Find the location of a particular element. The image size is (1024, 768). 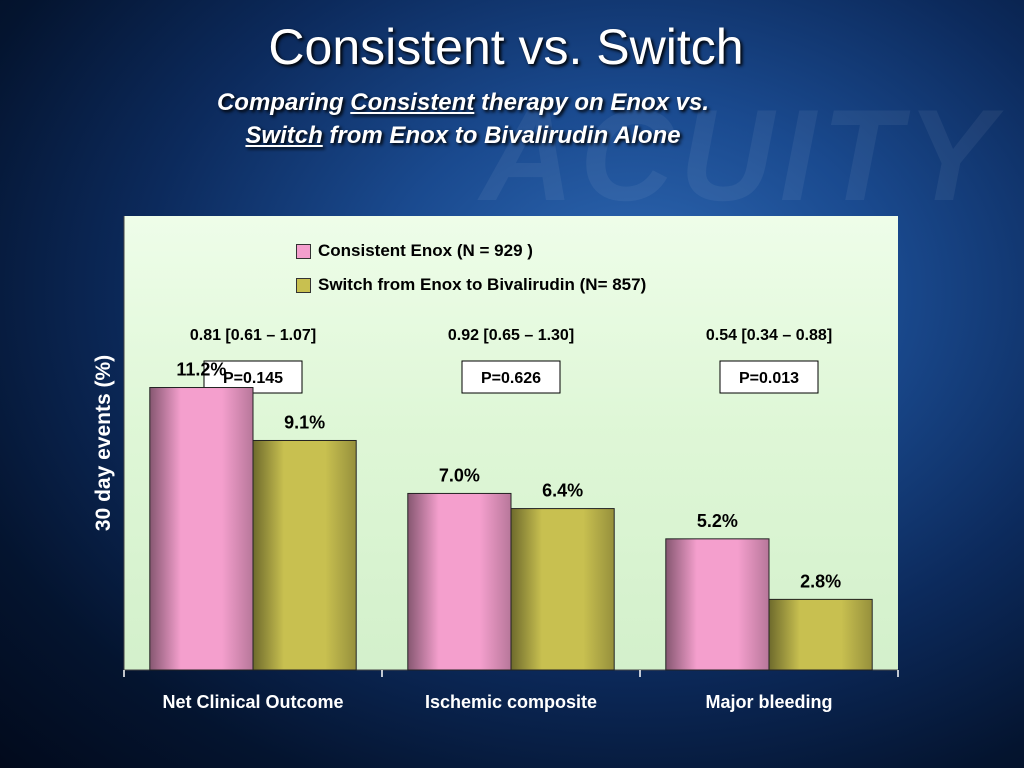

x-tick-label: Ischemic composite is located at coordinates (511, 702).